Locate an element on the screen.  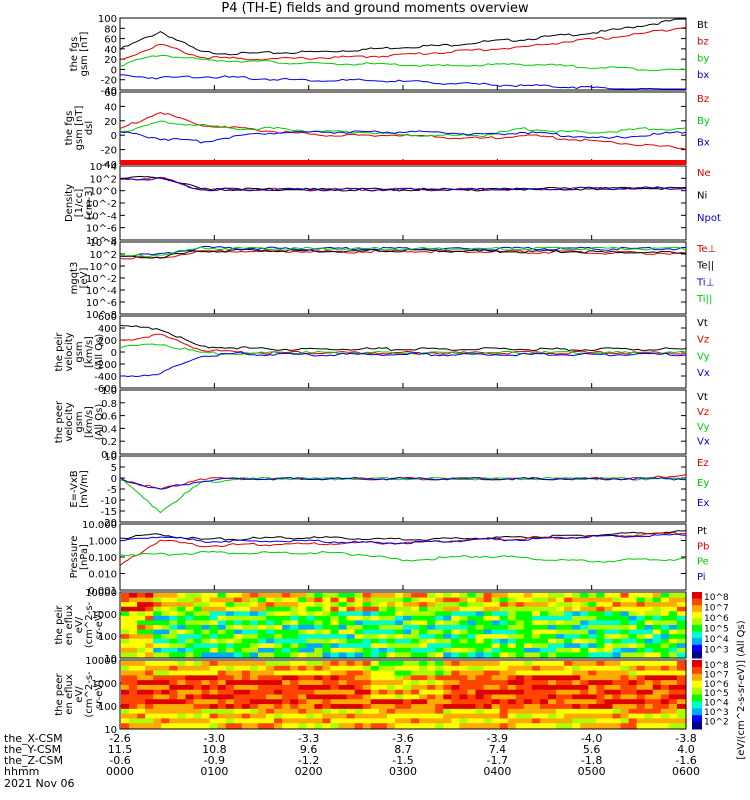
y-tick-label: 60 is located at coordinates (110, 40).